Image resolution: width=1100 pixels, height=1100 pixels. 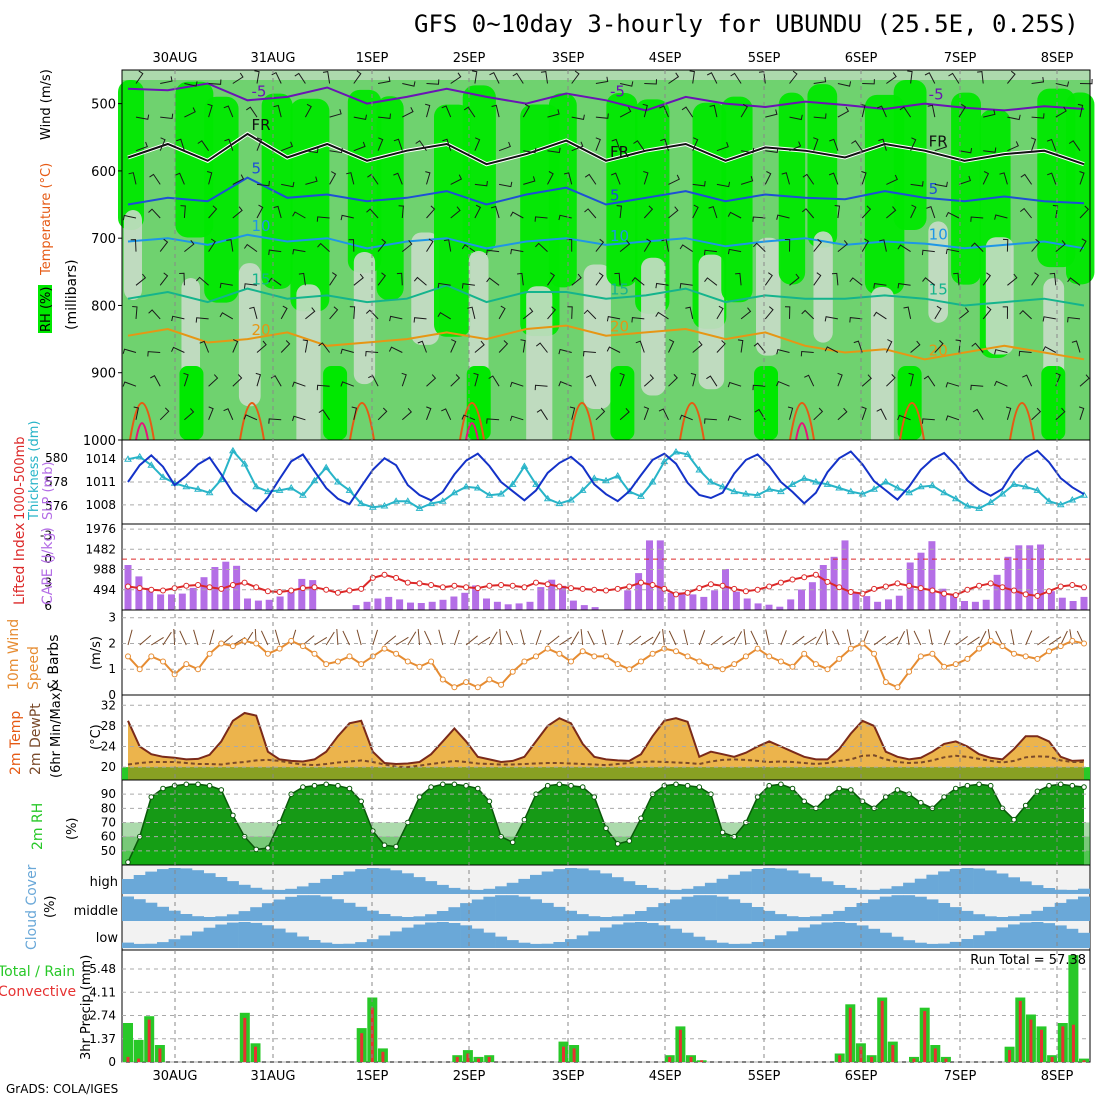 What do you see at coordinates (100, 459) in the screenshot?
I see `slp-tick-label: 1014` at bounding box center [100, 459].